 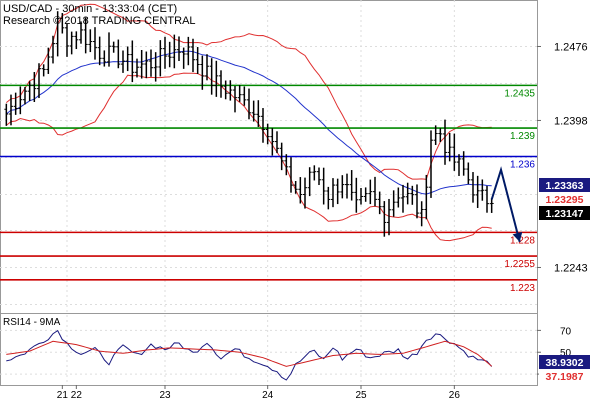 I want to click on tag-rsi-ma: 37.1987, so click(x=565, y=377).